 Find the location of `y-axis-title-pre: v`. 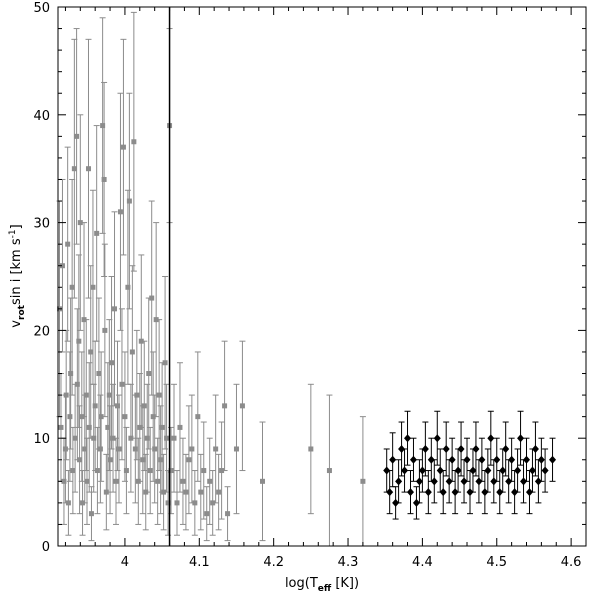

y-axis-title-pre: v is located at coordinates (16, 324).